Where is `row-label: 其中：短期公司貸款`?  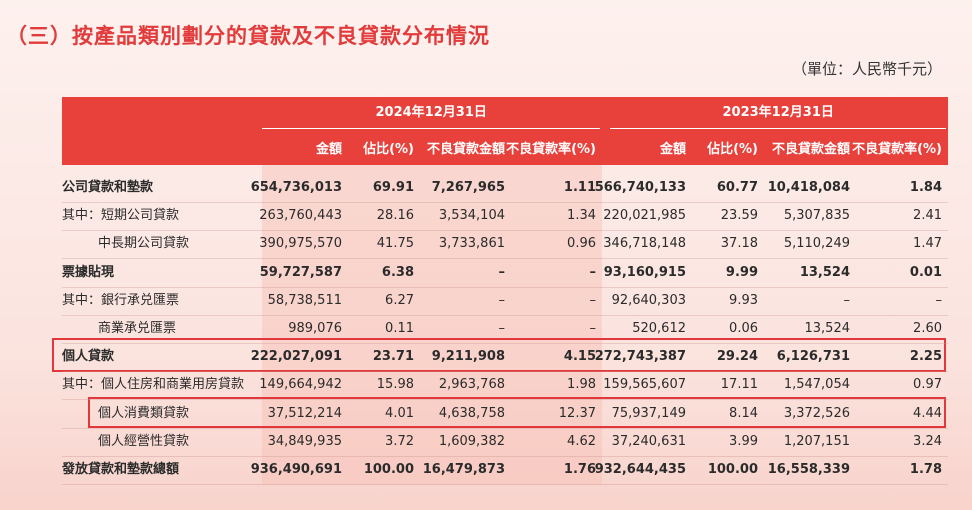
row-label: 其中：短期公司貸款 is located at coordinates (121, 216).